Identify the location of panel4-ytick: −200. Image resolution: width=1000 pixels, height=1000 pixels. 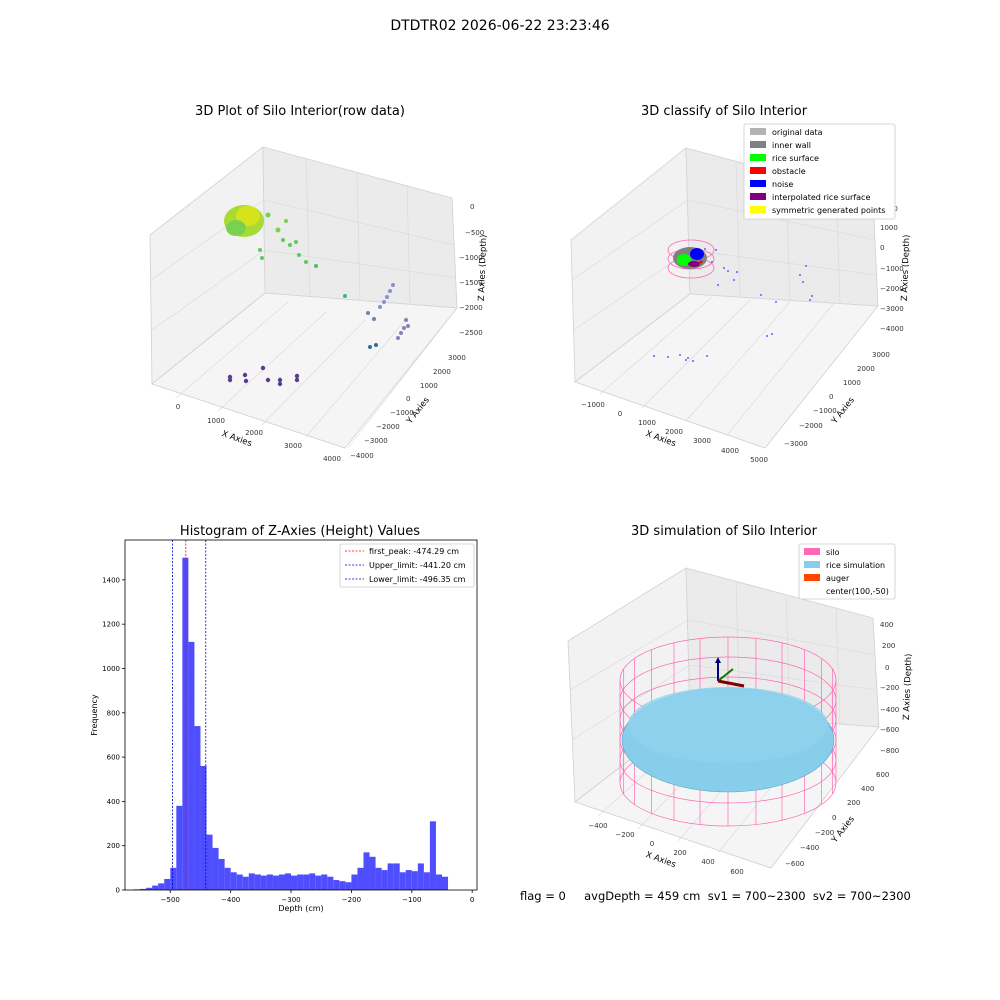
(824, 833).